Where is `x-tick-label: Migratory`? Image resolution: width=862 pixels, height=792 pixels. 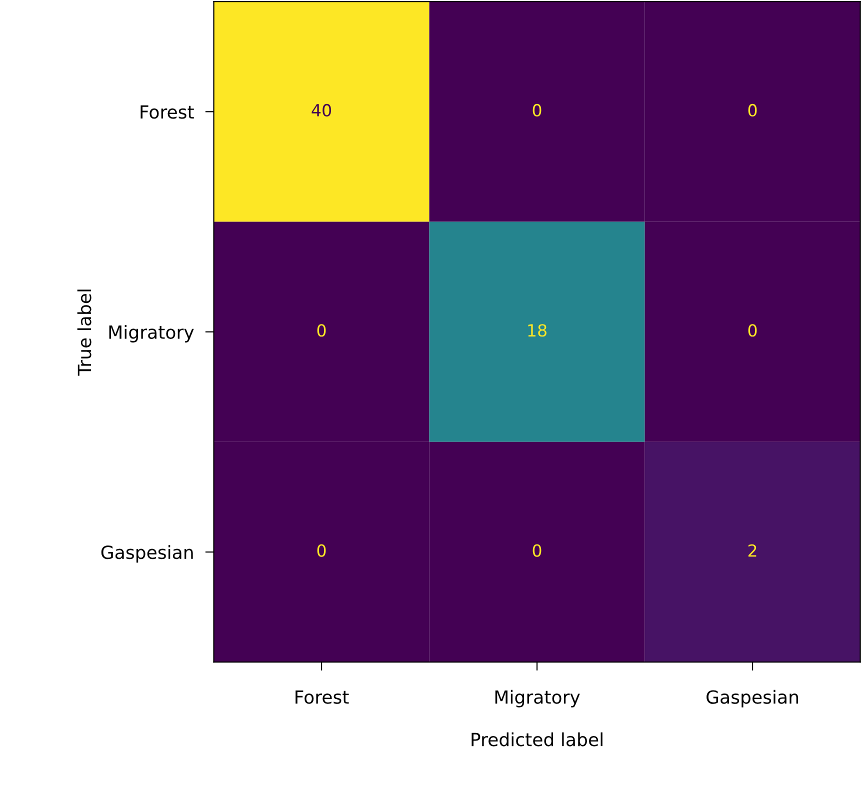 x-tick-label: Migratory is located at coordinates (537, 699).